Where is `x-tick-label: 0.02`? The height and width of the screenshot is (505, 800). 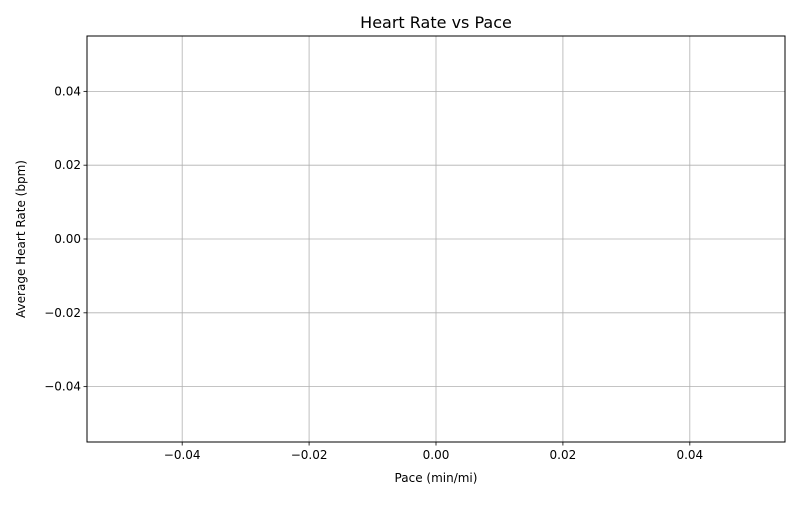 x-tick-label: 0.02 is located at coordinates (563, 455).